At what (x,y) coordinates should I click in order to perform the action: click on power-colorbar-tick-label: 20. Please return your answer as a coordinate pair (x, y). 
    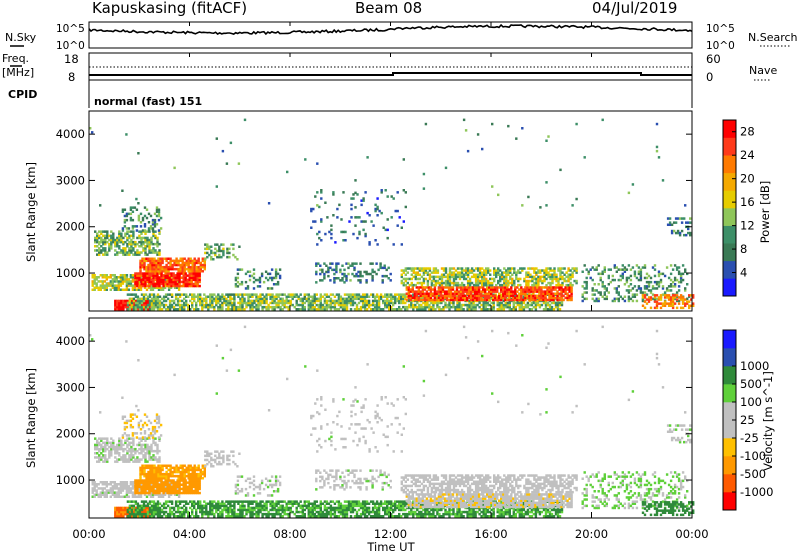
    Looking at the image, I should click on (747, 179).